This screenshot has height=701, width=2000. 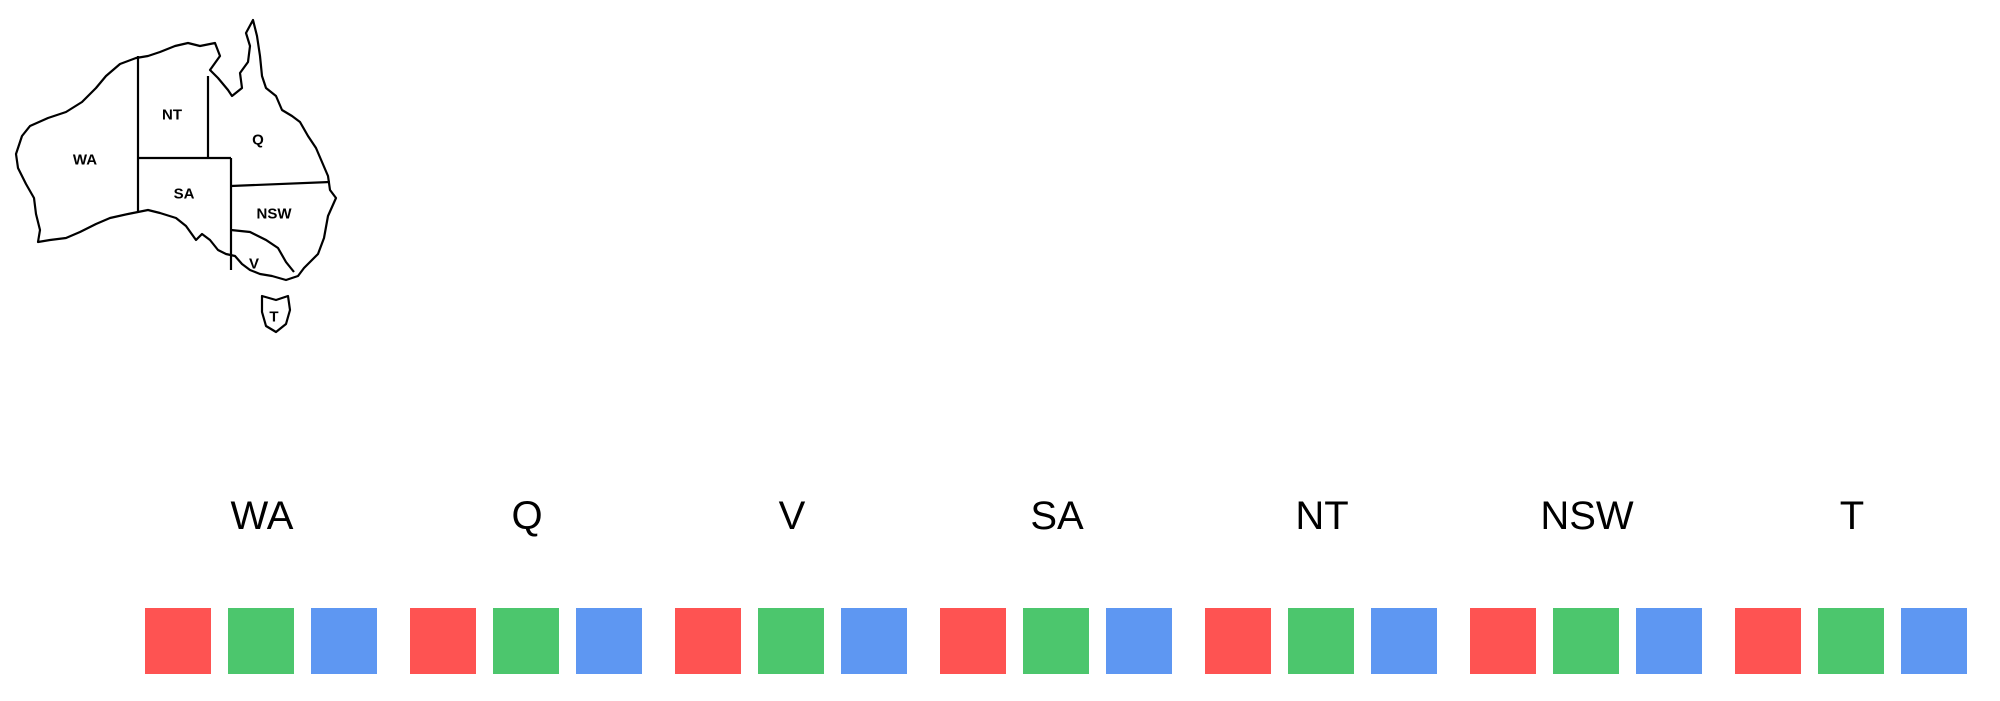 I want to click on domain-group-v: V, so click(x=792, y=590).